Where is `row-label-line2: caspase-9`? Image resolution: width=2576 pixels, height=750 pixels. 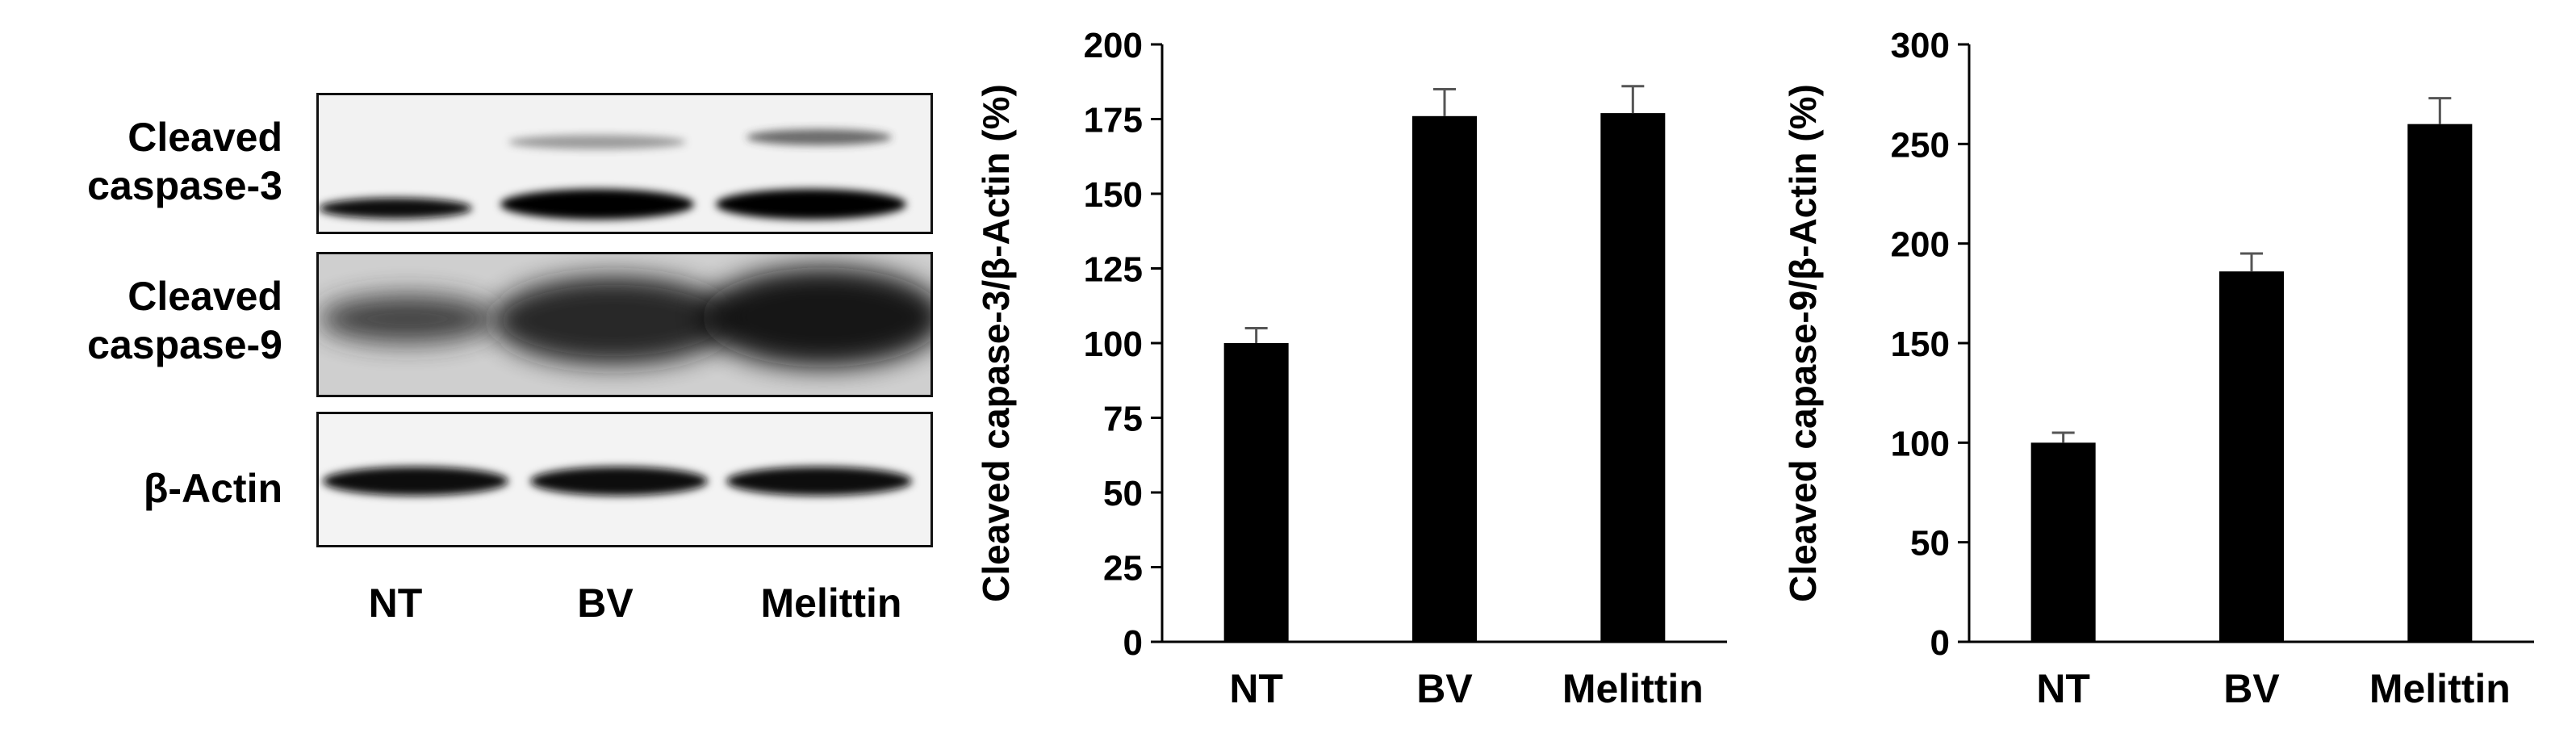 row-label-line2: caspase-9 is located at coordinates (184, 344).